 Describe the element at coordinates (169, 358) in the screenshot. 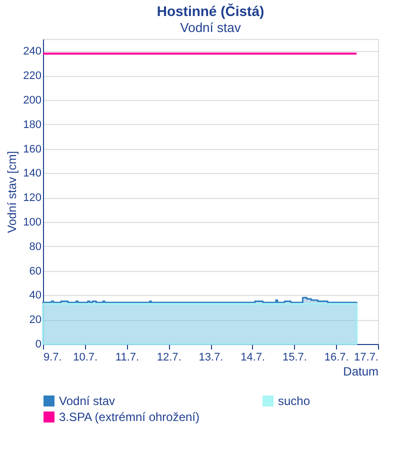

I see `x-tick-label: 12.7.` at that location.